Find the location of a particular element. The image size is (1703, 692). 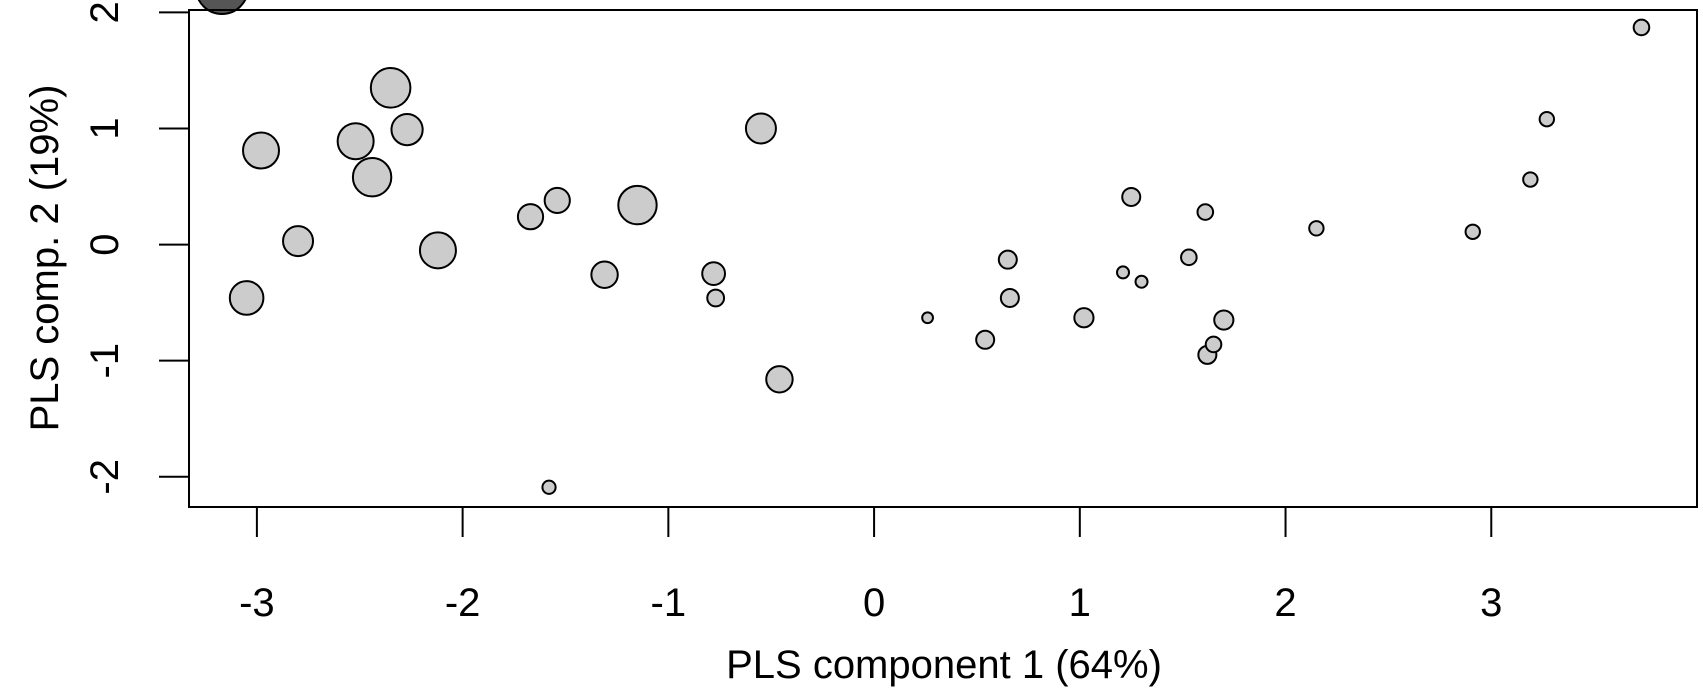

y-axis: -2 -1 0 1 2 is located at coordinates (136, 248).